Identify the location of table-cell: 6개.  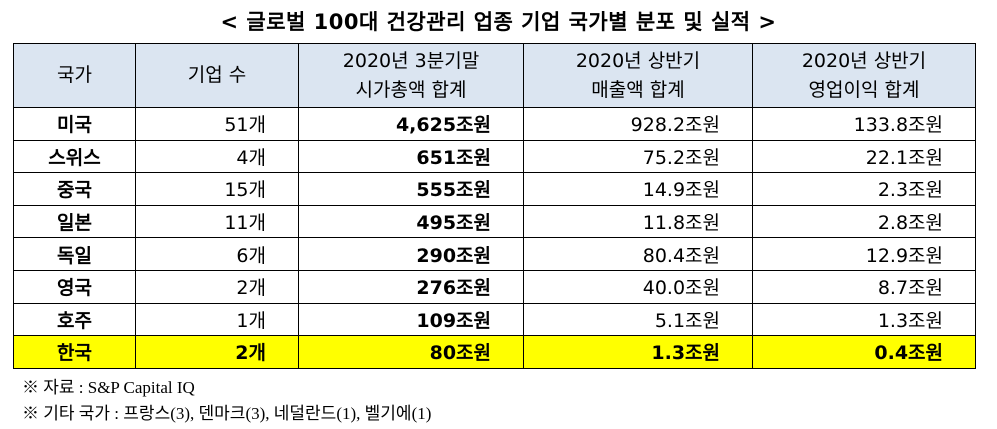
(217, 254).